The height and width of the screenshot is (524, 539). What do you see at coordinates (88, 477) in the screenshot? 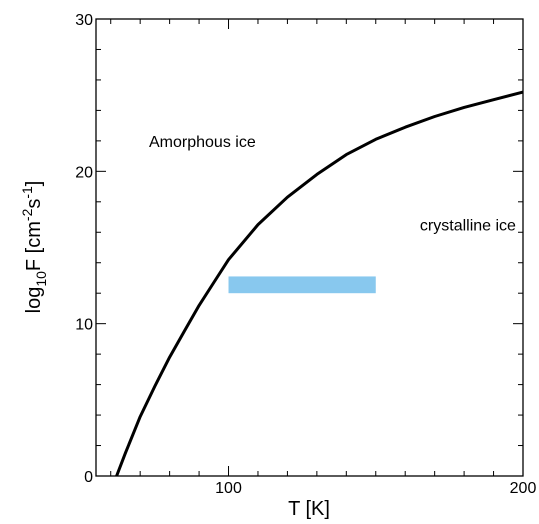
I see `y-tick-label: 0` at bounding box center [88, 477].